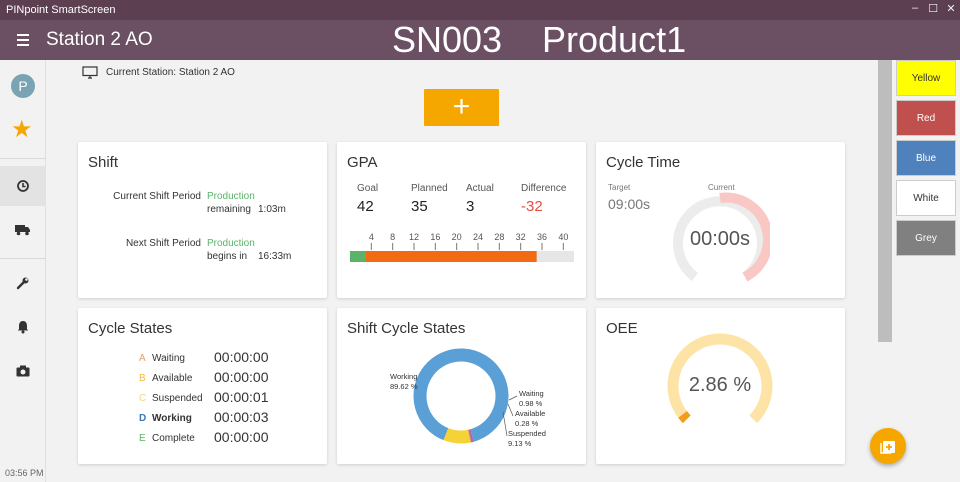  Describe the element at coordinates (461, 107) in the screenshot. I see `add-button: +` at that location.